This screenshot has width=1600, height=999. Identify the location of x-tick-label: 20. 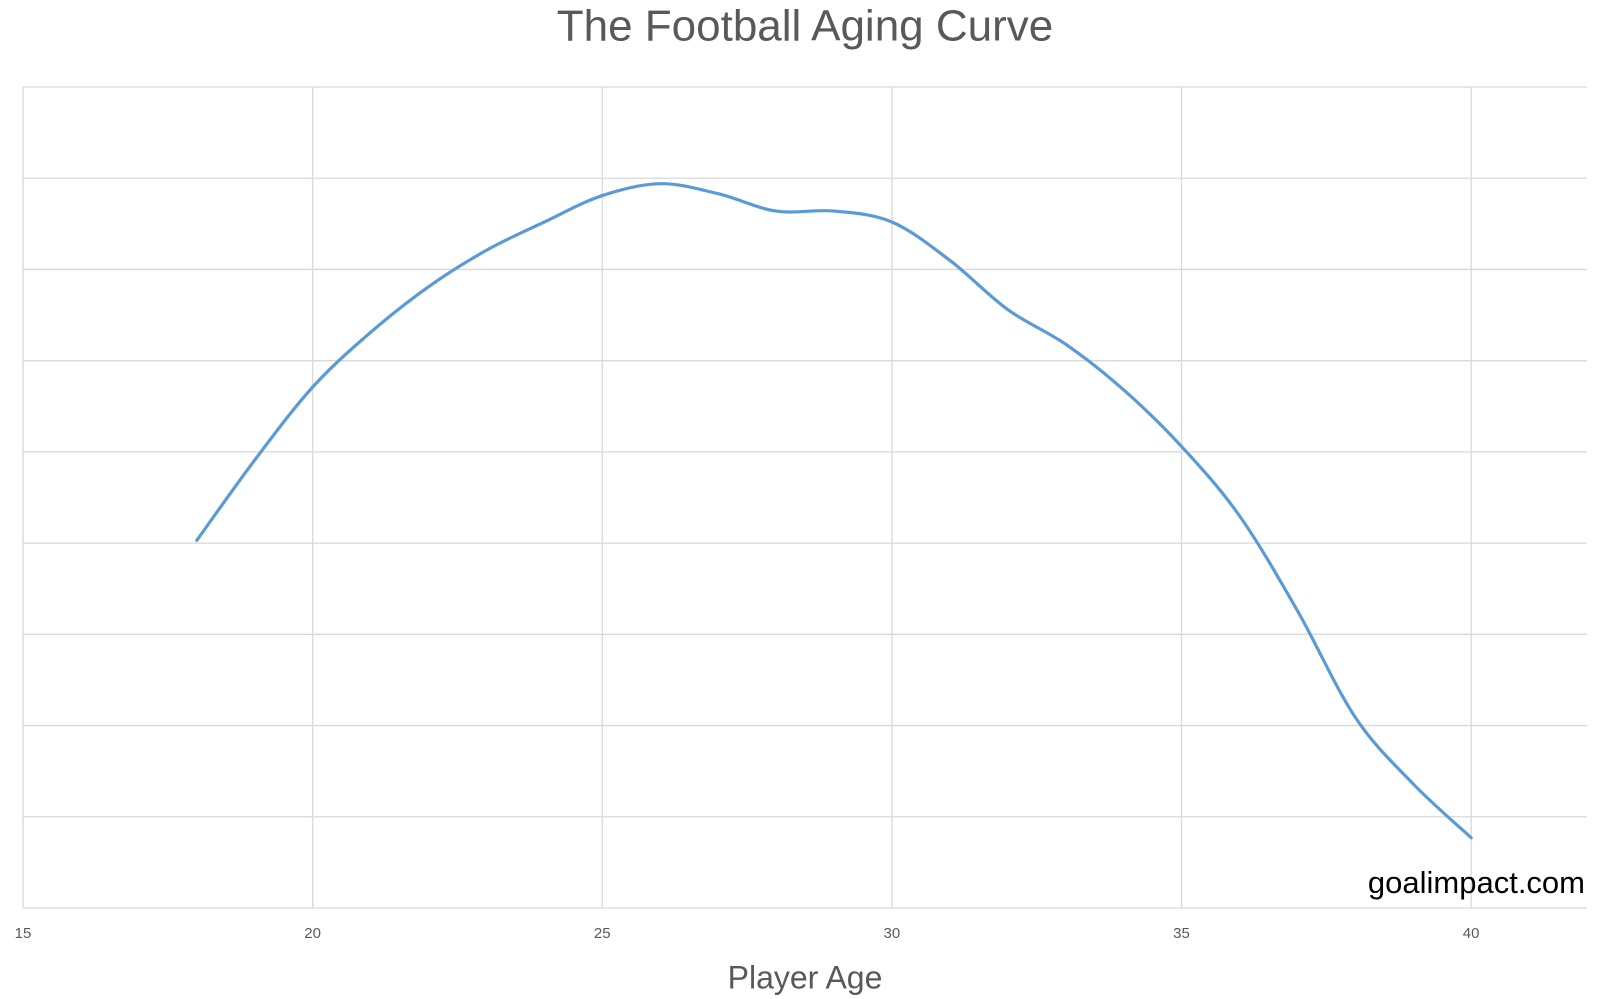
(312, 933).